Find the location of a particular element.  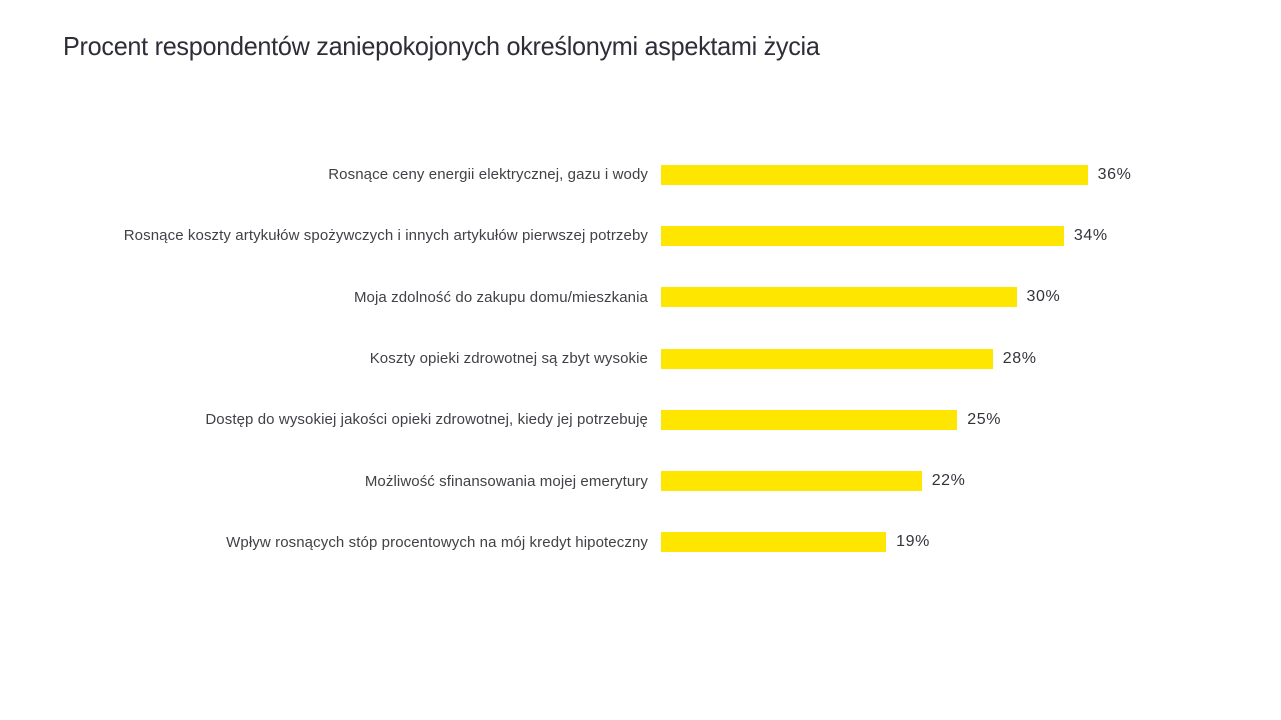

value-label: 34% is located at coordinates (1090, 235).